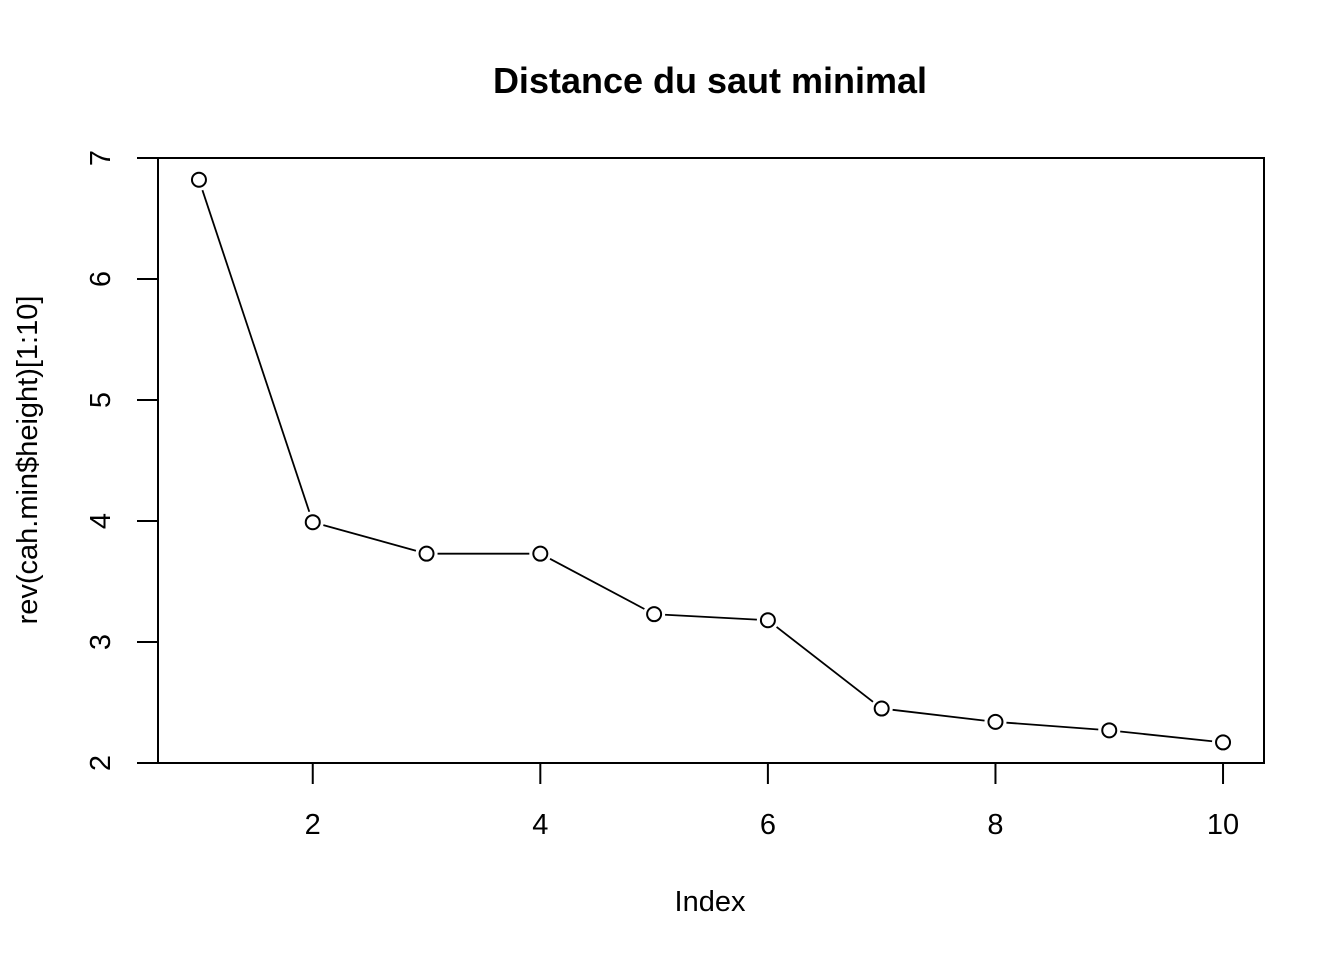 The width and height of the screenshot is (1344, 960). What do you see at coordinates (28, 460) in the screenshot?
I see `y-axis-title: rev(cah.min$height)[1:10]` at bounding box center [28, 460].